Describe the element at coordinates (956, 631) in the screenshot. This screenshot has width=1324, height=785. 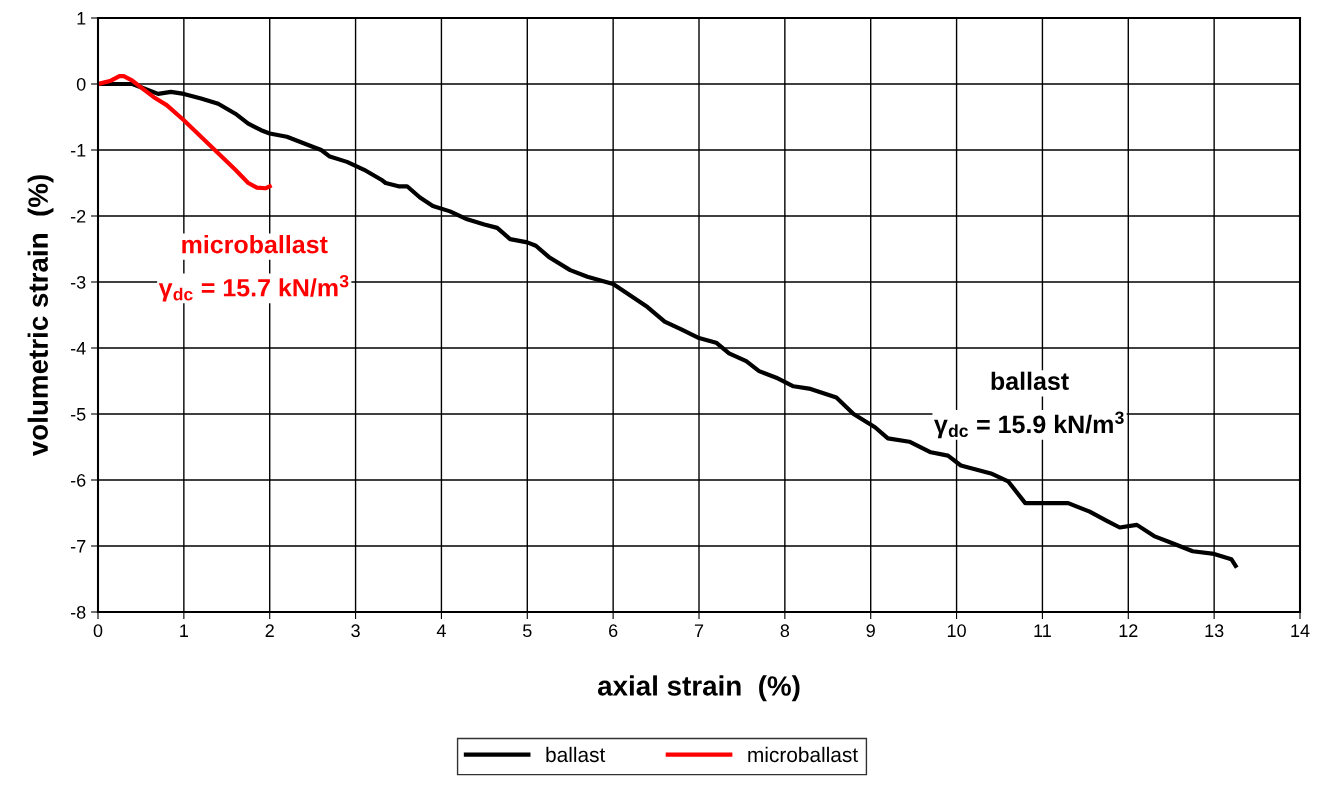
I see `x-tick-label: 10` at that location.